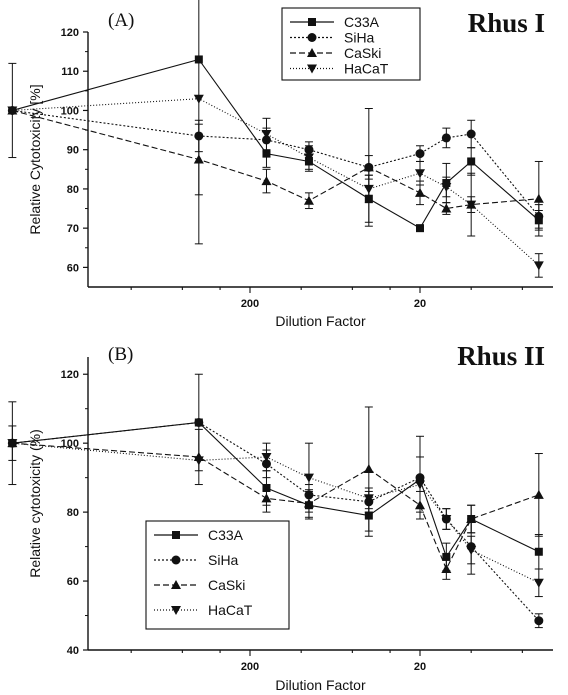 The image size is (568, 695). What do you see at coordinates (120, 354) in the screenshot?
I see `panel-label: (B)` at bounding box center [120, 354].